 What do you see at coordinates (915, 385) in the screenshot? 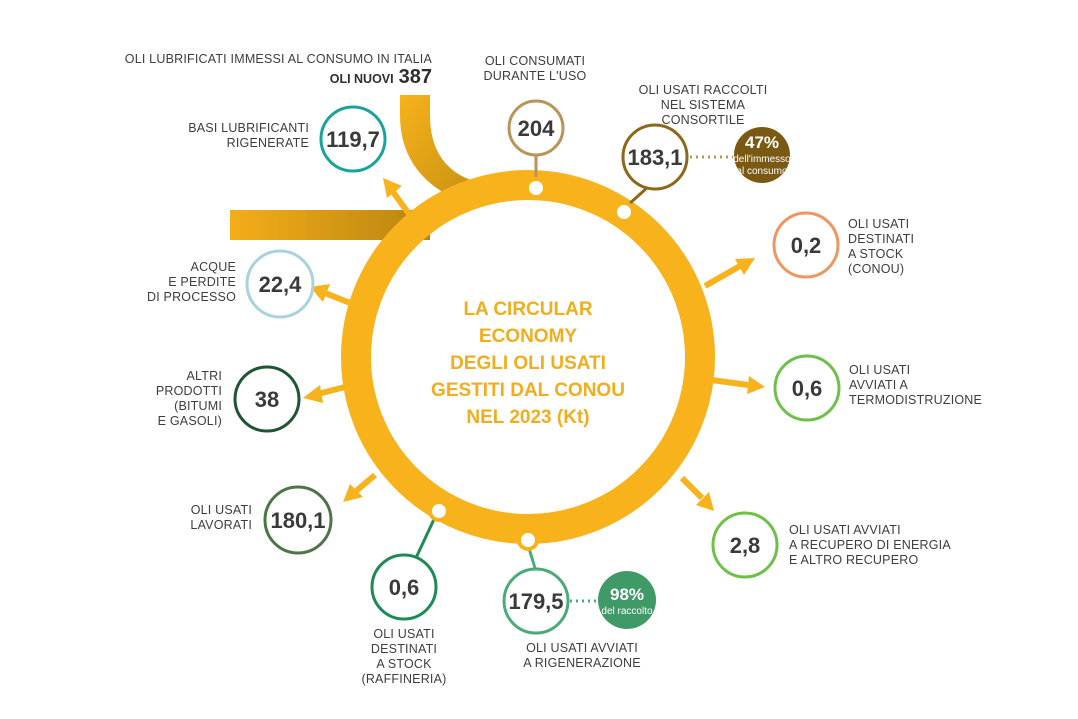
I see `label-termo: OLI USATI AVVIATI A TERMODISTRUZIONE` at bounding box center [915, 385].